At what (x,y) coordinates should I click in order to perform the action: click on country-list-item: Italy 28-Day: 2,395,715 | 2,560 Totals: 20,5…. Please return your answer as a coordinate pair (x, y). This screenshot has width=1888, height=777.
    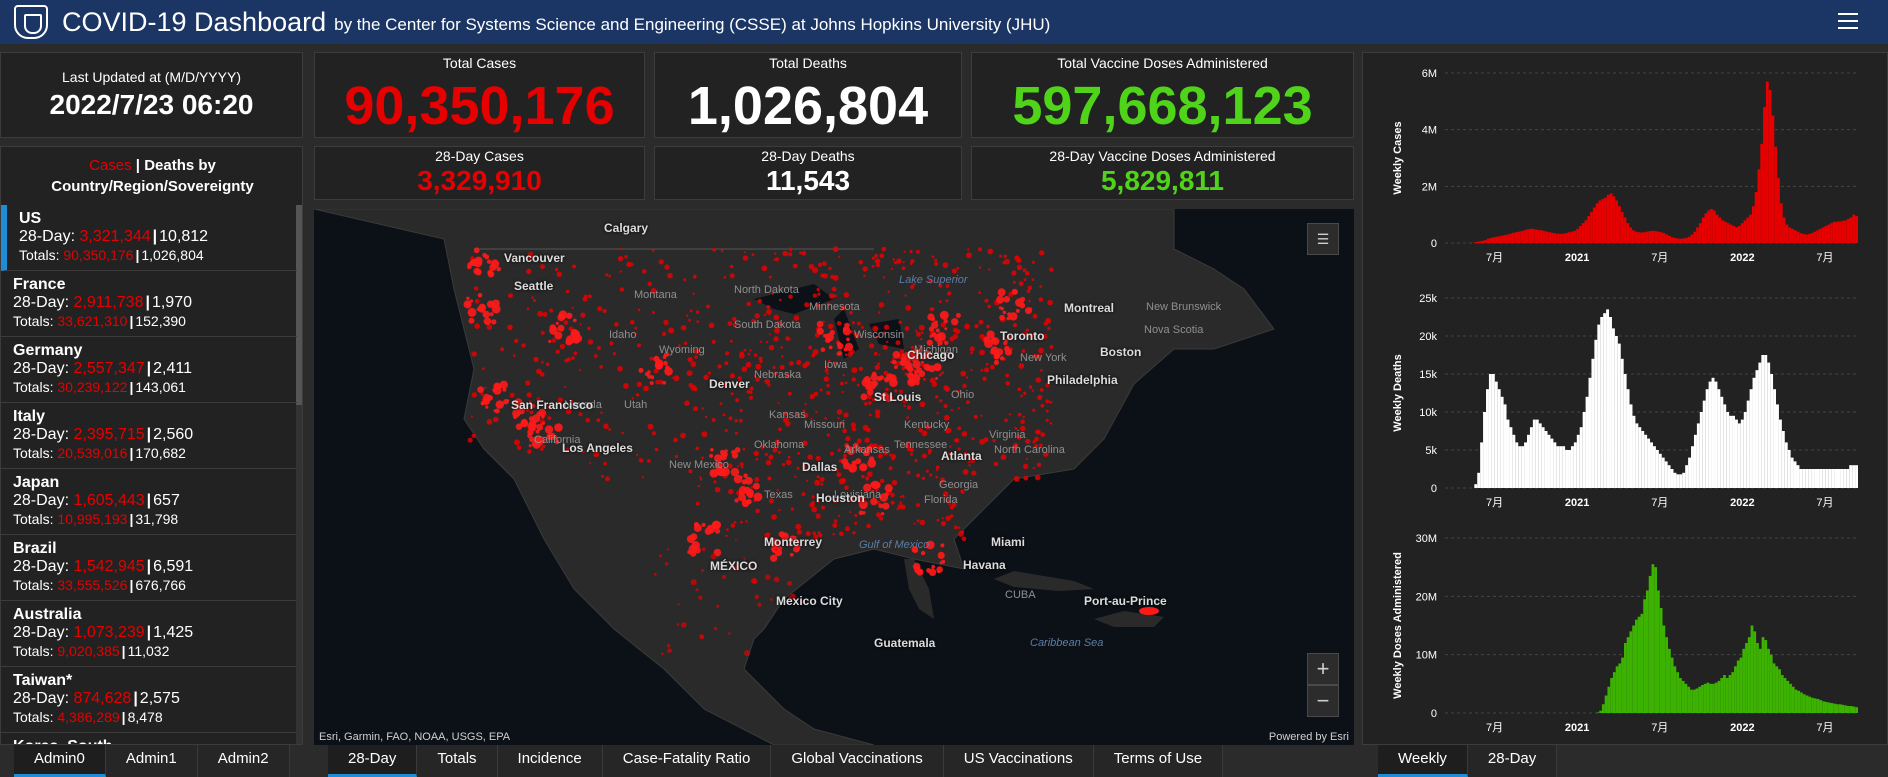
    Looking at the image, I should click on (149, 436).